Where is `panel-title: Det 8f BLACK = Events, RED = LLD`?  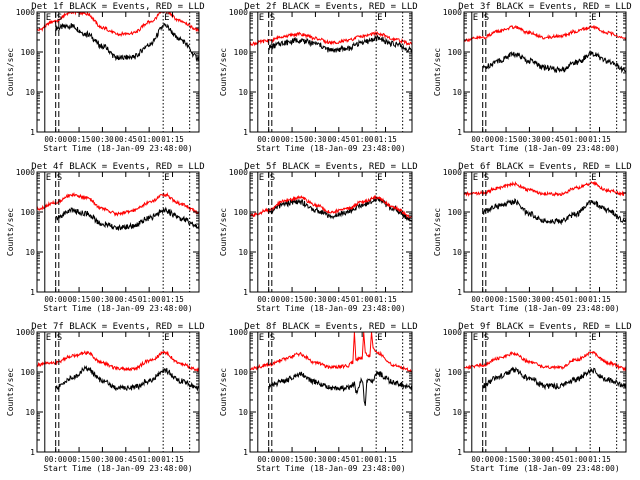 panel-title: Det 8f BLACK = Events, RED = LLD is located at coordinates (330, 327).